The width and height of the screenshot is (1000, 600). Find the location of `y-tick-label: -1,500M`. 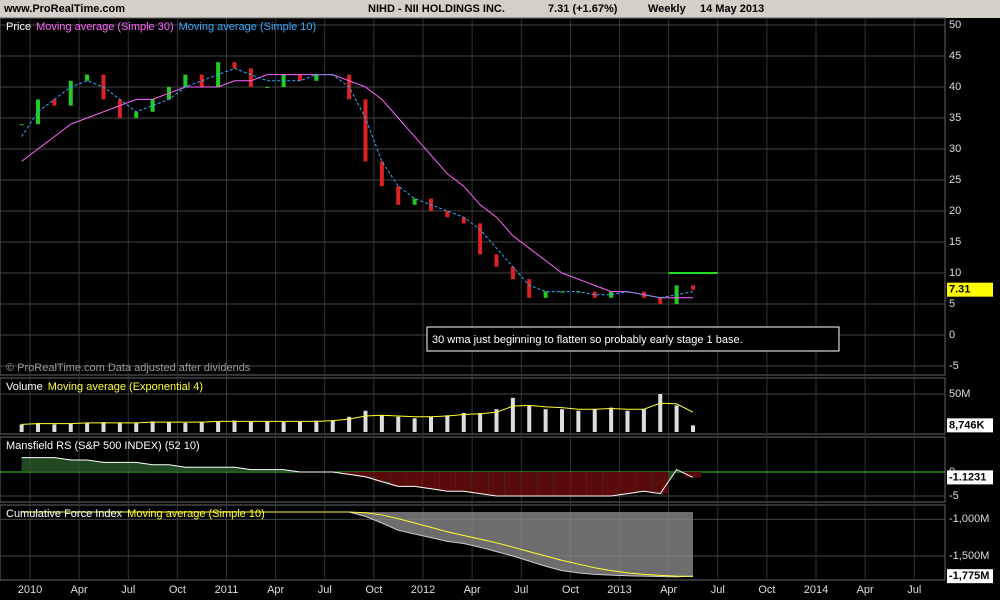

y-tick-label: -1,500M is located at coordinates (969, 556).